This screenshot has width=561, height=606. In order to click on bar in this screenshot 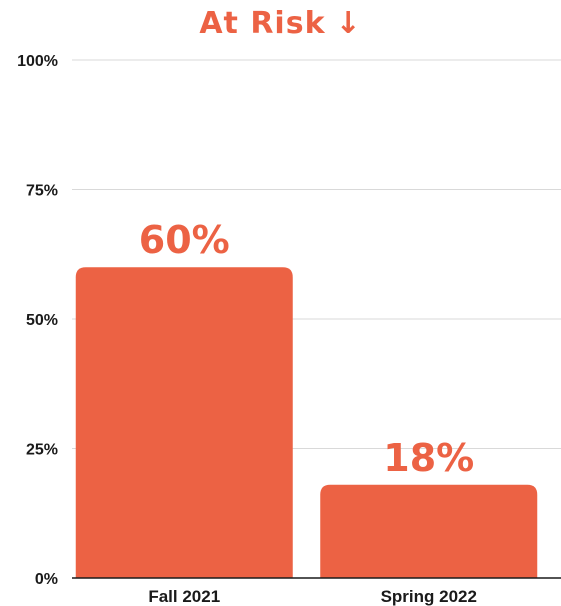, I will do `click(428, 531)`.